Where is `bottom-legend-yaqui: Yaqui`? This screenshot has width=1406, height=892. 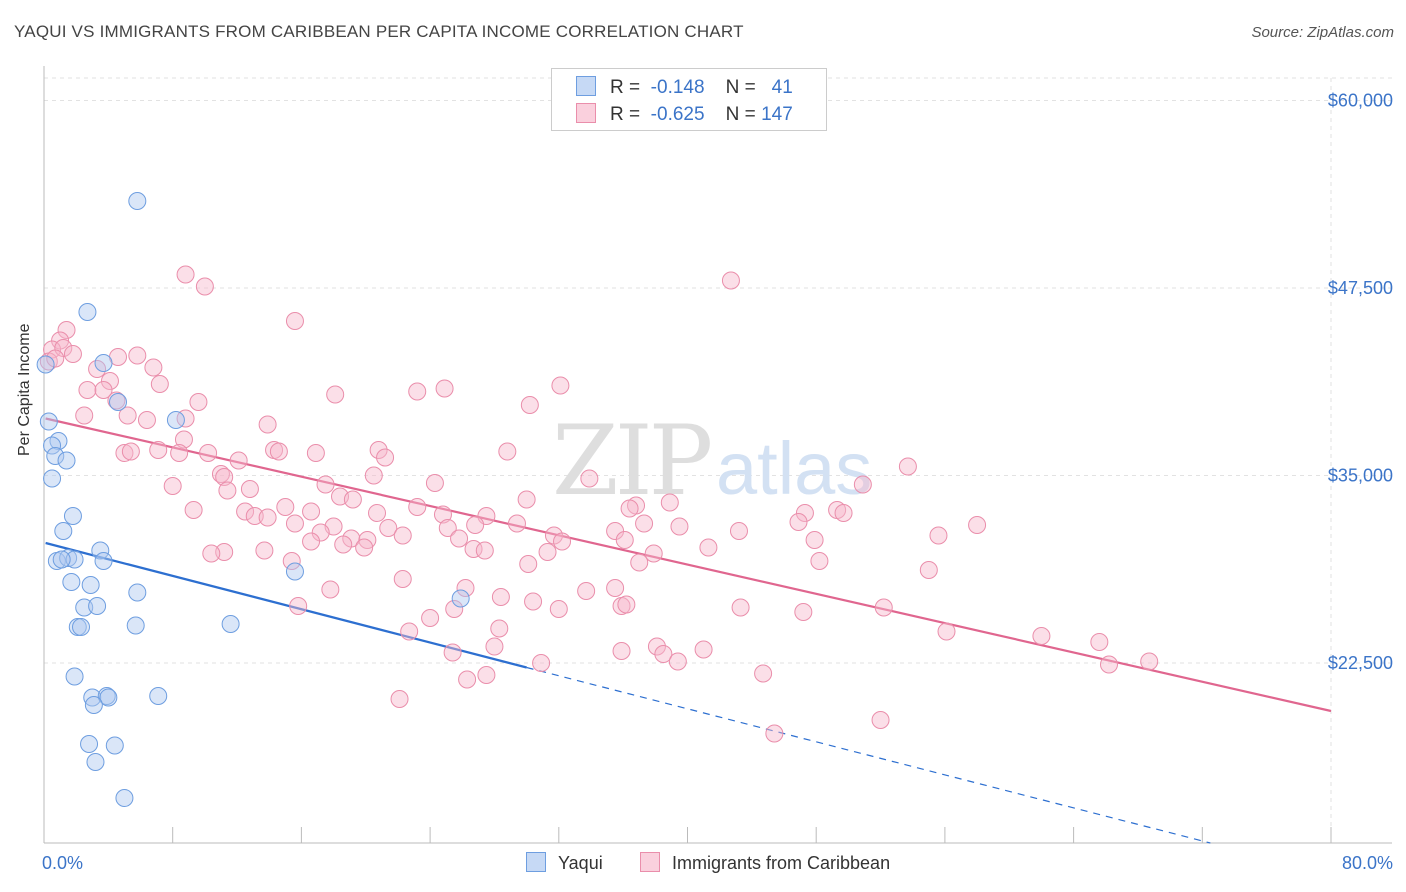
bottom-legend-yaqui: Yaqui is located at coordinates (564, 863).